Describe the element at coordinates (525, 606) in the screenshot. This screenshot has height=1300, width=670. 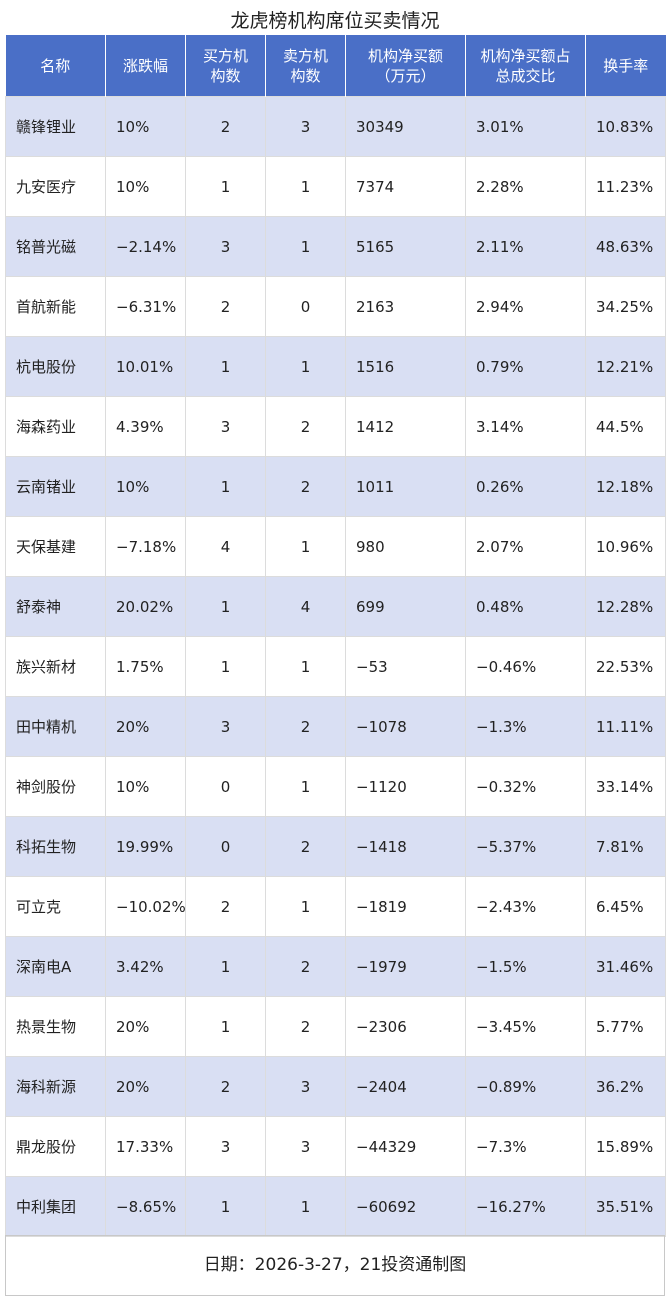
I see `table-cell: 0.48%` at that location.